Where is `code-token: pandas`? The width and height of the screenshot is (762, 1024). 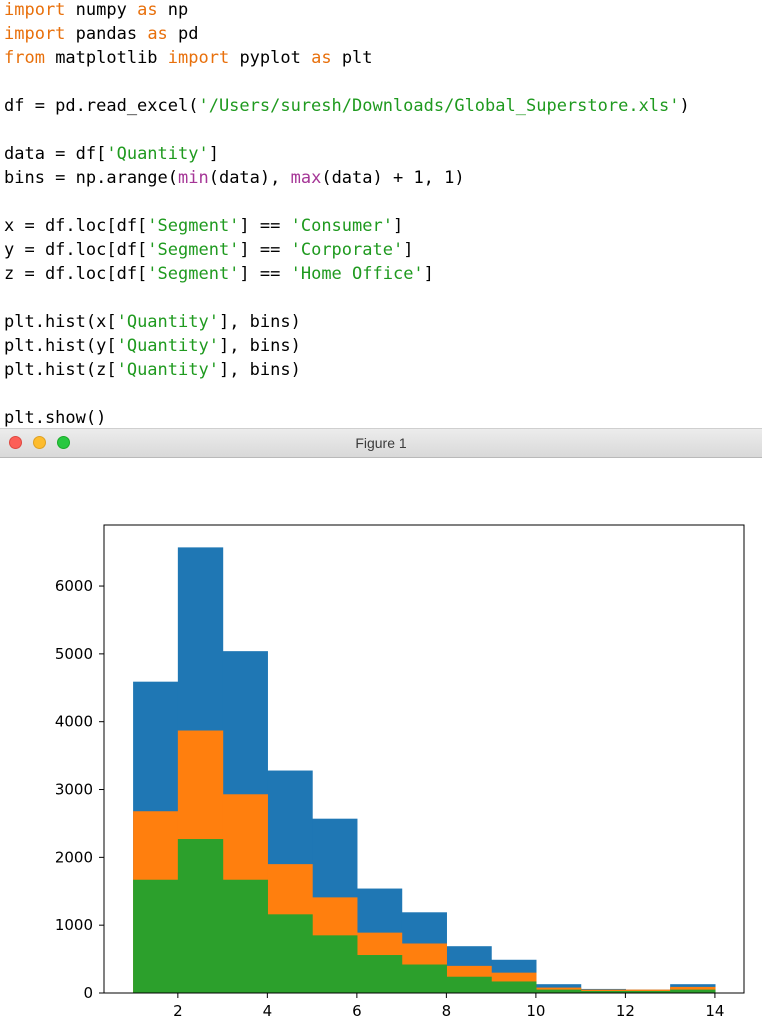 code-token: pandas is located at coordinates (106, 34).